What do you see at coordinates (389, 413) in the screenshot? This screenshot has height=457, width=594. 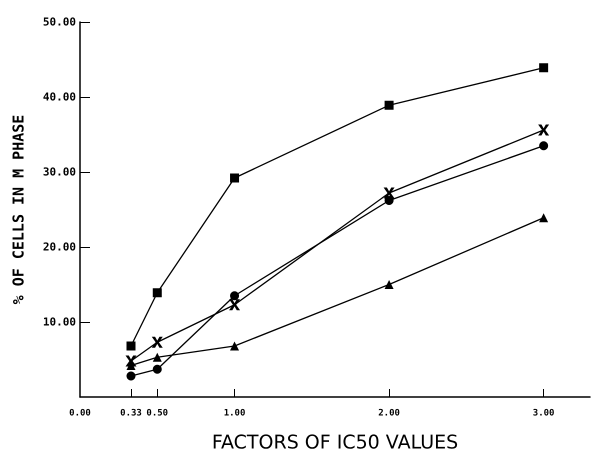 I see `x-tick-label: 2.00` at bounding box center [389, 413].